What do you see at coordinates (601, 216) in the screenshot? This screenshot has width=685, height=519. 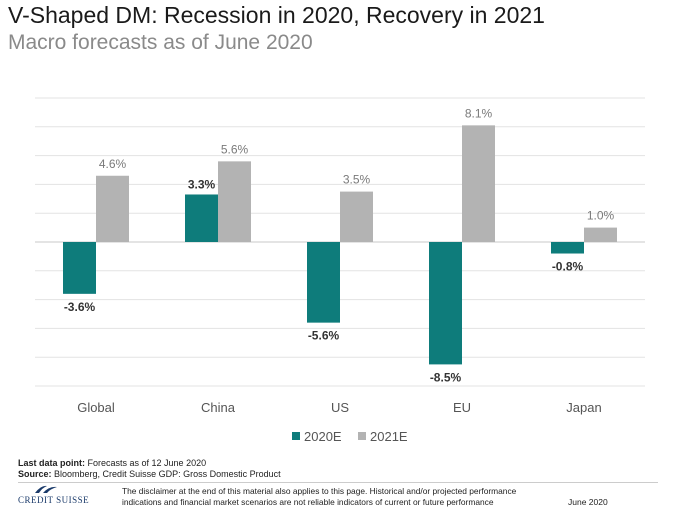 I see `data-label: 1.0%` at bounding box center [601, 216].